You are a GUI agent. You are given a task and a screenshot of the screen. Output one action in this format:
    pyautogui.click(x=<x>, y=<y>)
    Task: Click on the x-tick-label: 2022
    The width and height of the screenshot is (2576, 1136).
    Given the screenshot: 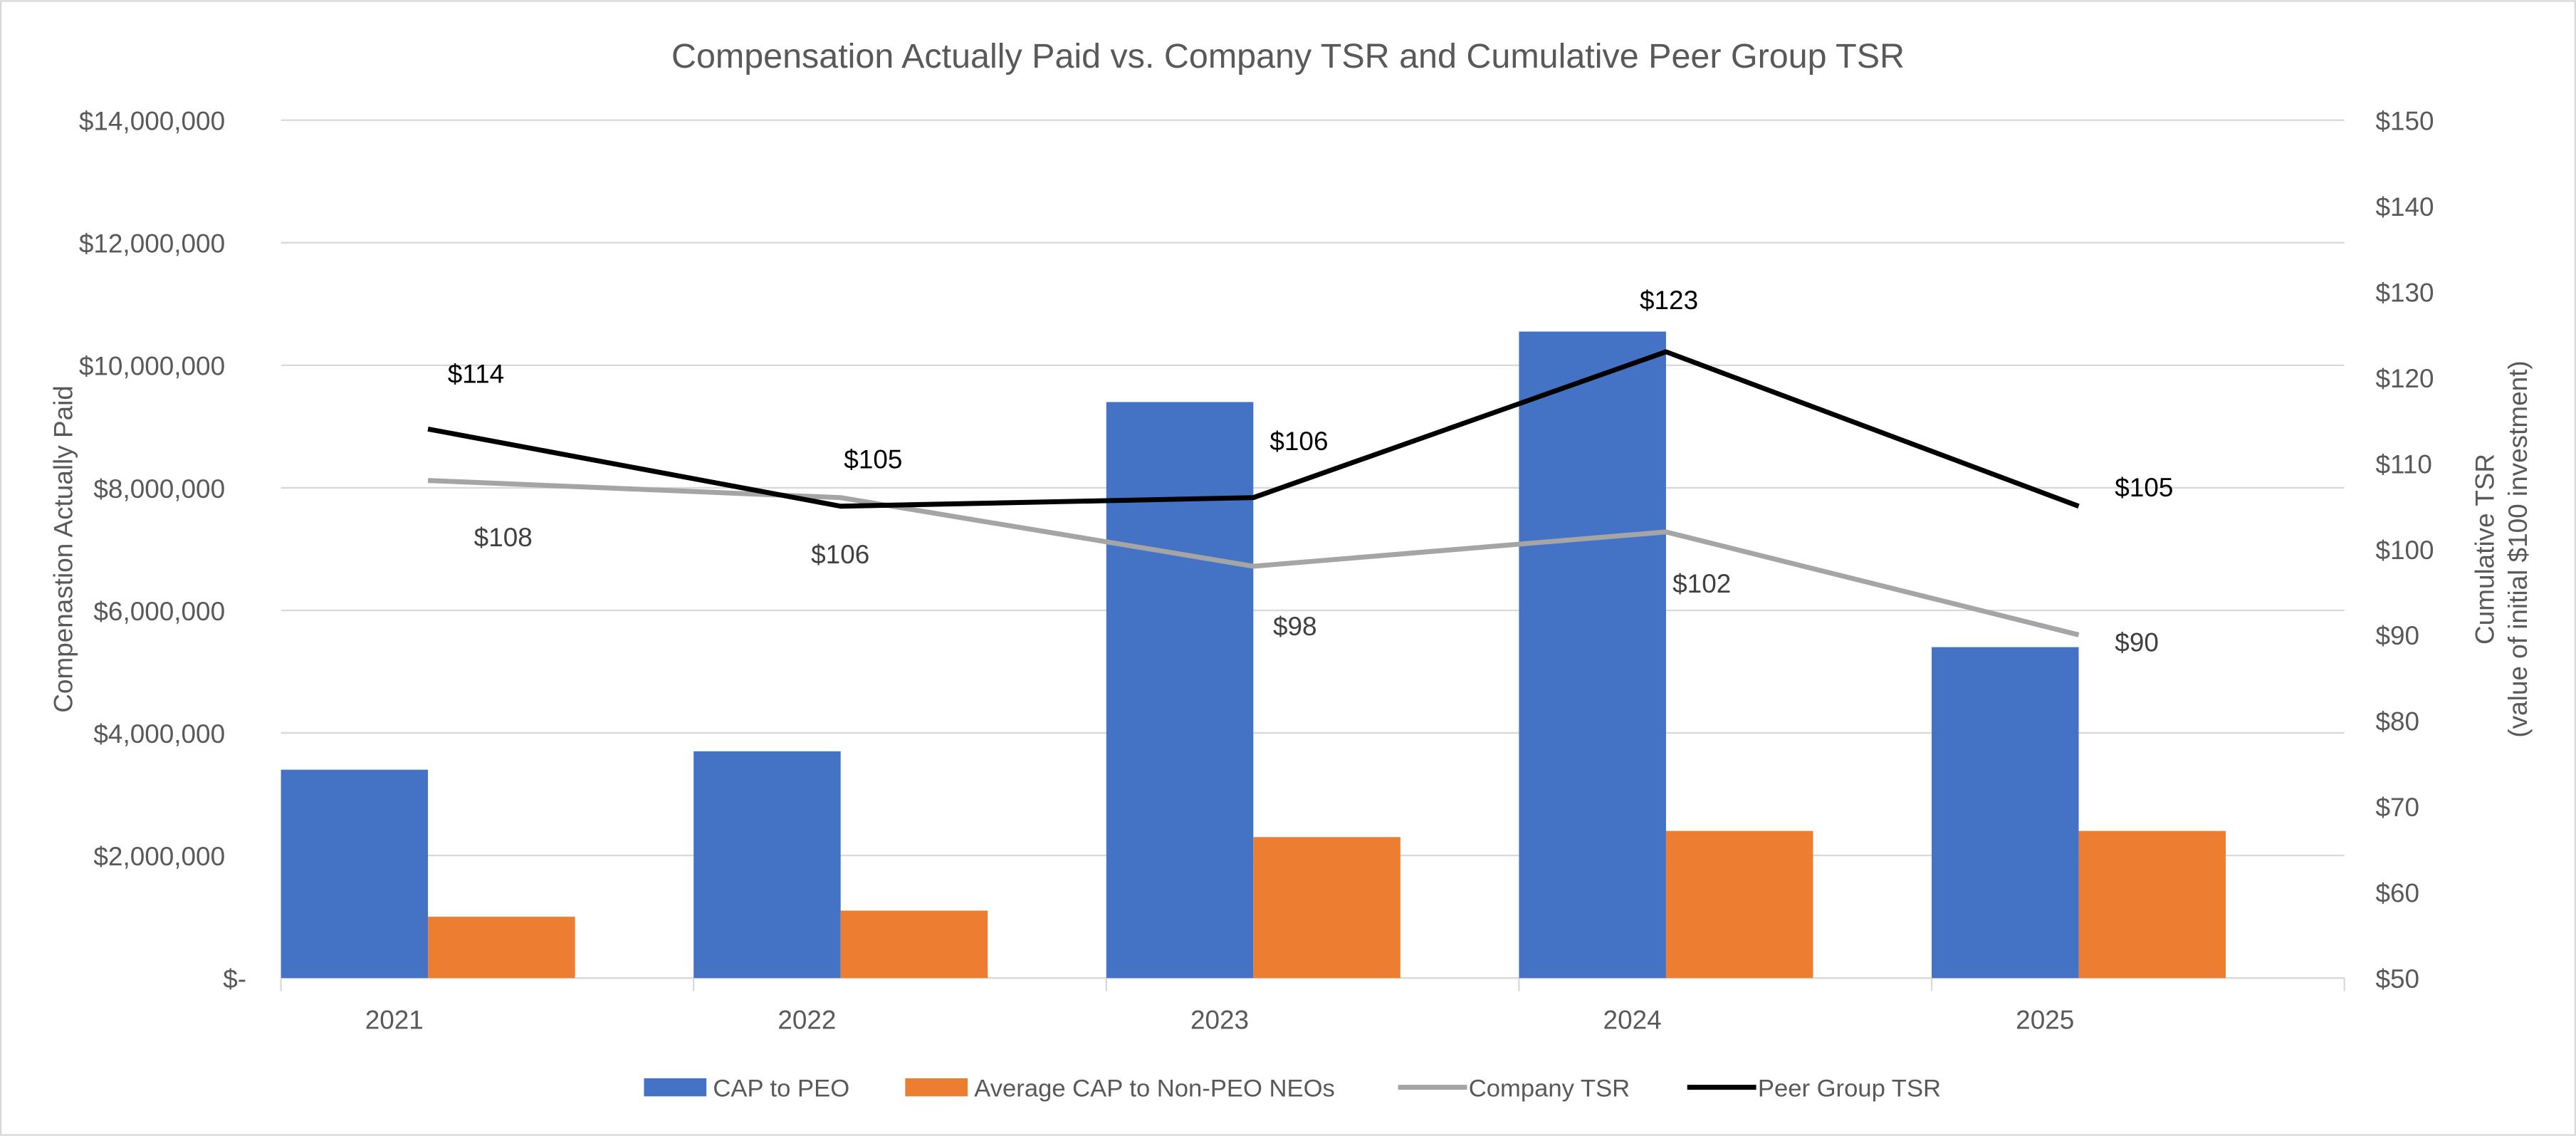 What is the action you would take?
    pyautogui.click(x=806, y=1021)
    